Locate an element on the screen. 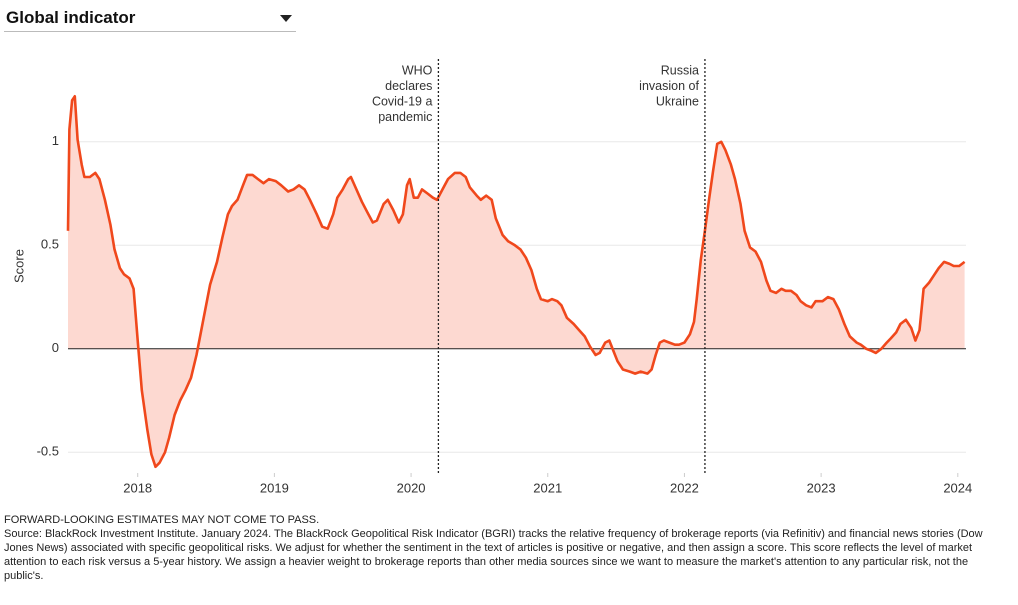 The height and width of the screenshot is (605, 1018). x-tick-label: 2019 is located at coordinates (274, 487).